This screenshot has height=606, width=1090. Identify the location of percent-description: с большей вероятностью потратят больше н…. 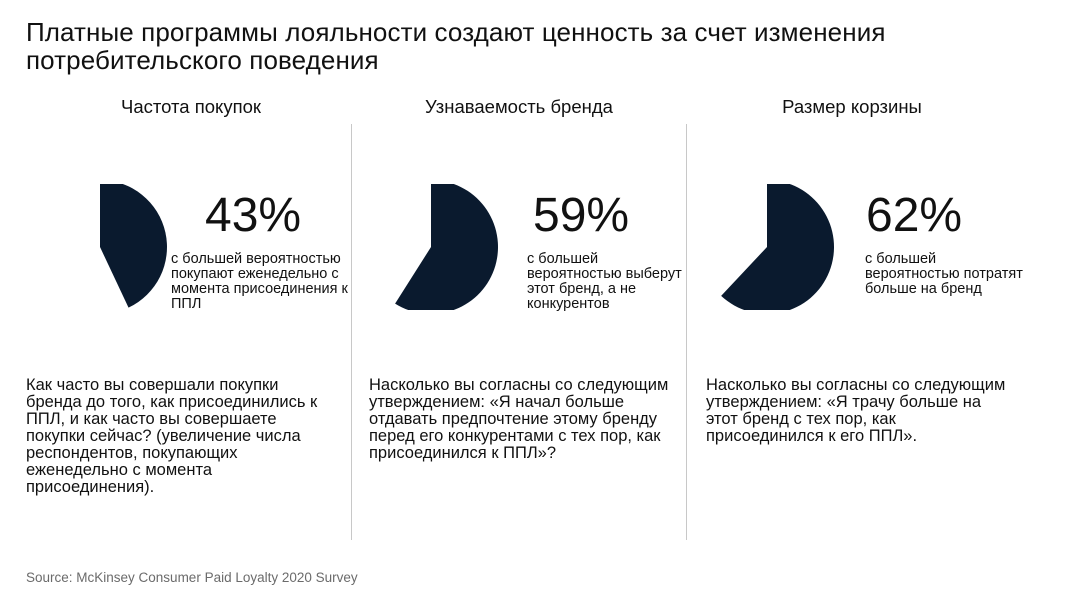
(944, 274).